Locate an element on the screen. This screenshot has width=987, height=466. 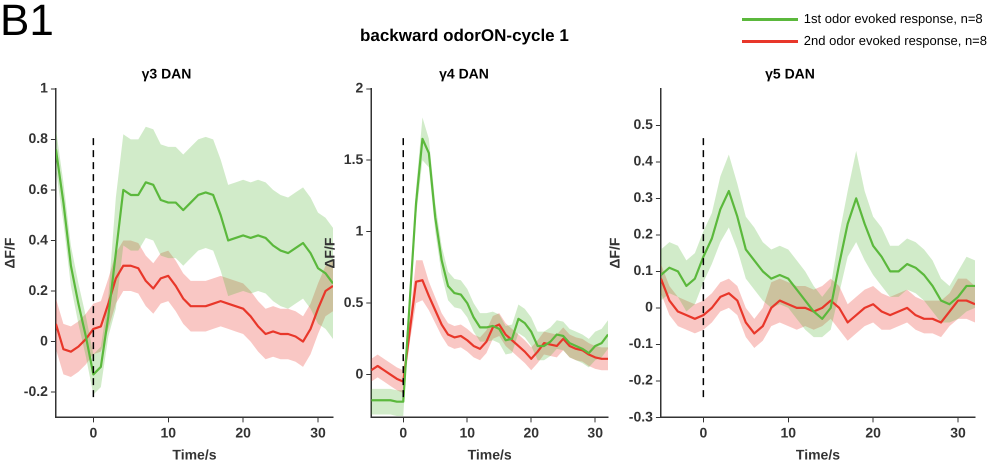
y-tick-label: -0.1 is located at coordinates (641, 343).